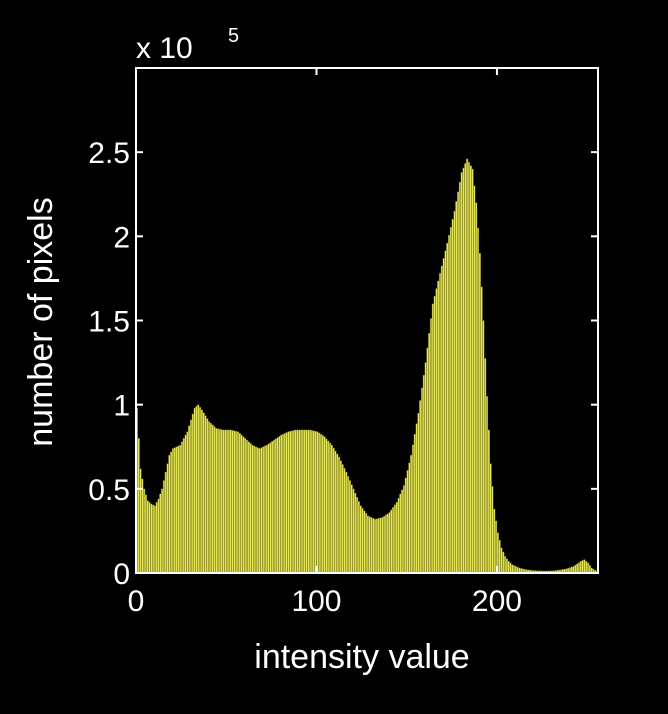 The height and width of the screenshot is (714, 668). I want to click on y-tick-label: 1, so click(121, 406).